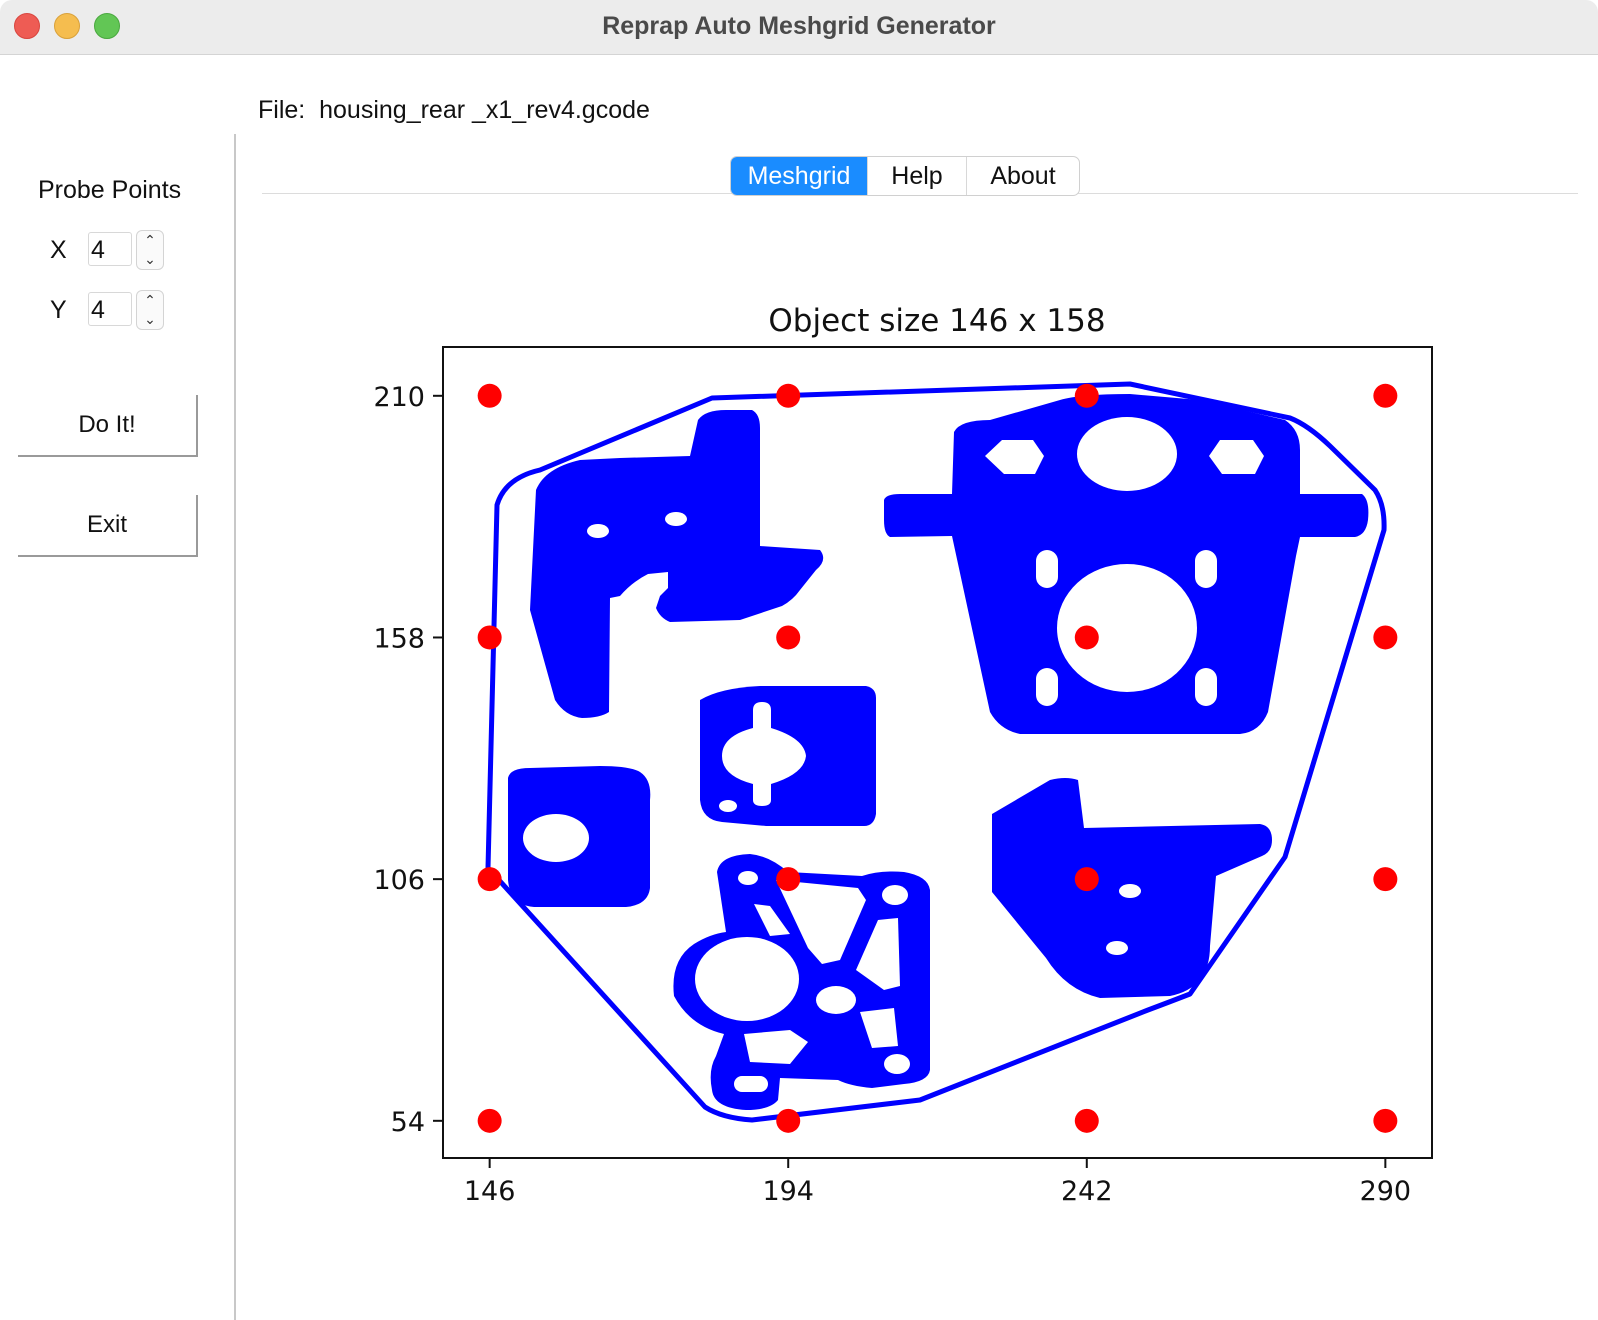  Describe the element at coordinates (150, 250) in the screenshot. I see `probe-x-stepper: ⌃ ⌄` at that location.